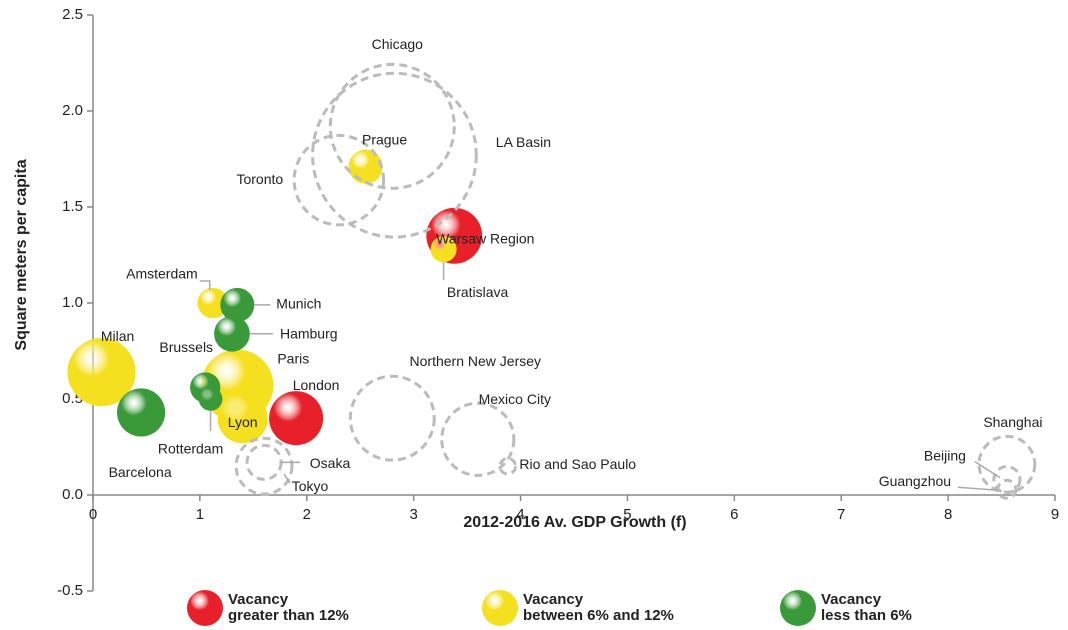  Describe the element at coordinates (478, 292) in the screenshot. I see `bubble-label: Bratislava` at that location.